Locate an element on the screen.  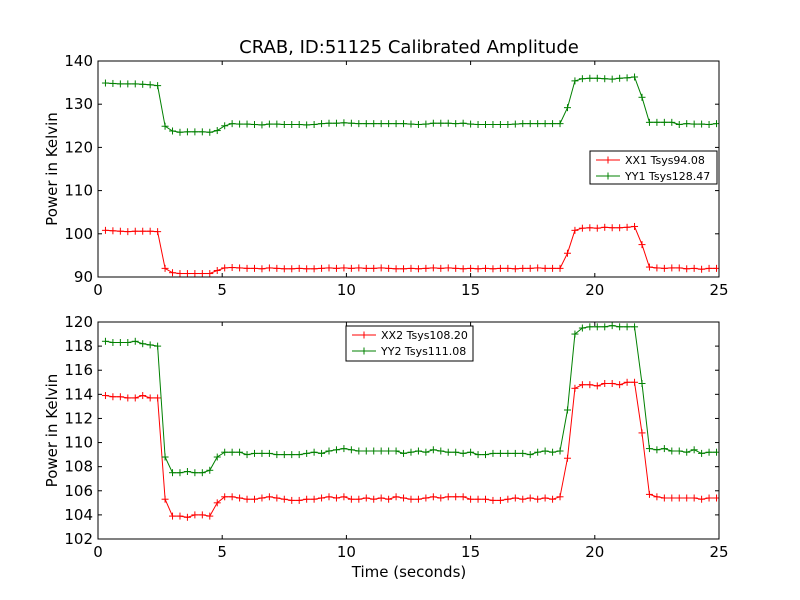
legend: XX1 Tsys94.08 YY1 Tsys128.47 is located at coordinates (653, 167).